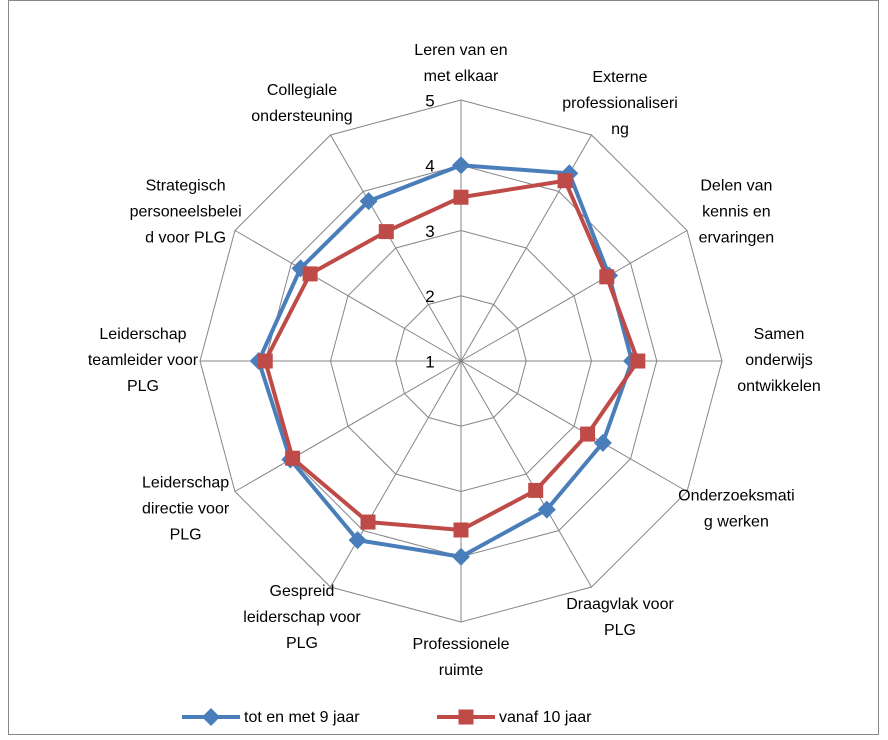 The image size is (888, 740). I want to click on category-label-line: Collegiale, so click(302, 90).